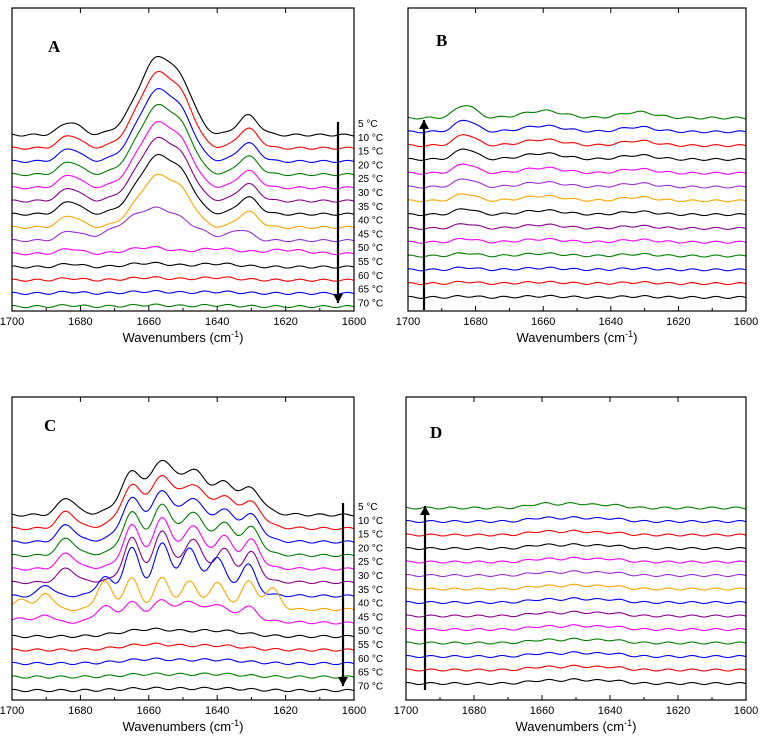 The width and height of the screenshot is (767, 749). What do you see at coordinates (576, 594) in the screenshot?
I see `spectra-group` at bounding box center [576, 594].